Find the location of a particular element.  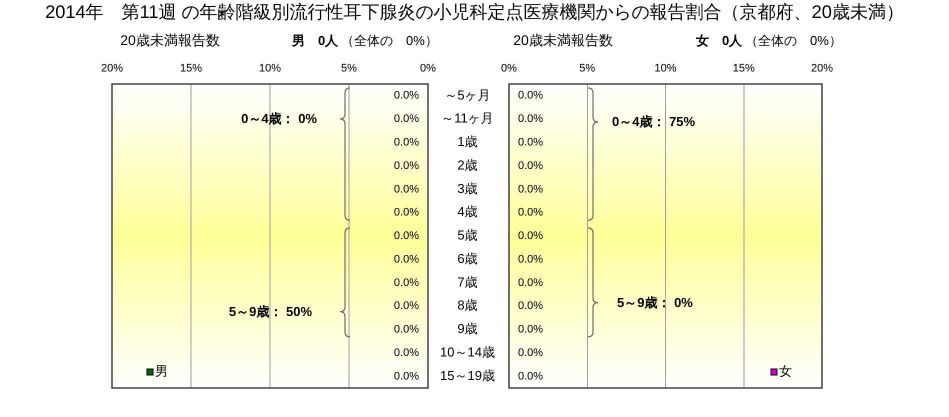

y-tick-label: 15～19歳 is located at coordinates (467, 375).